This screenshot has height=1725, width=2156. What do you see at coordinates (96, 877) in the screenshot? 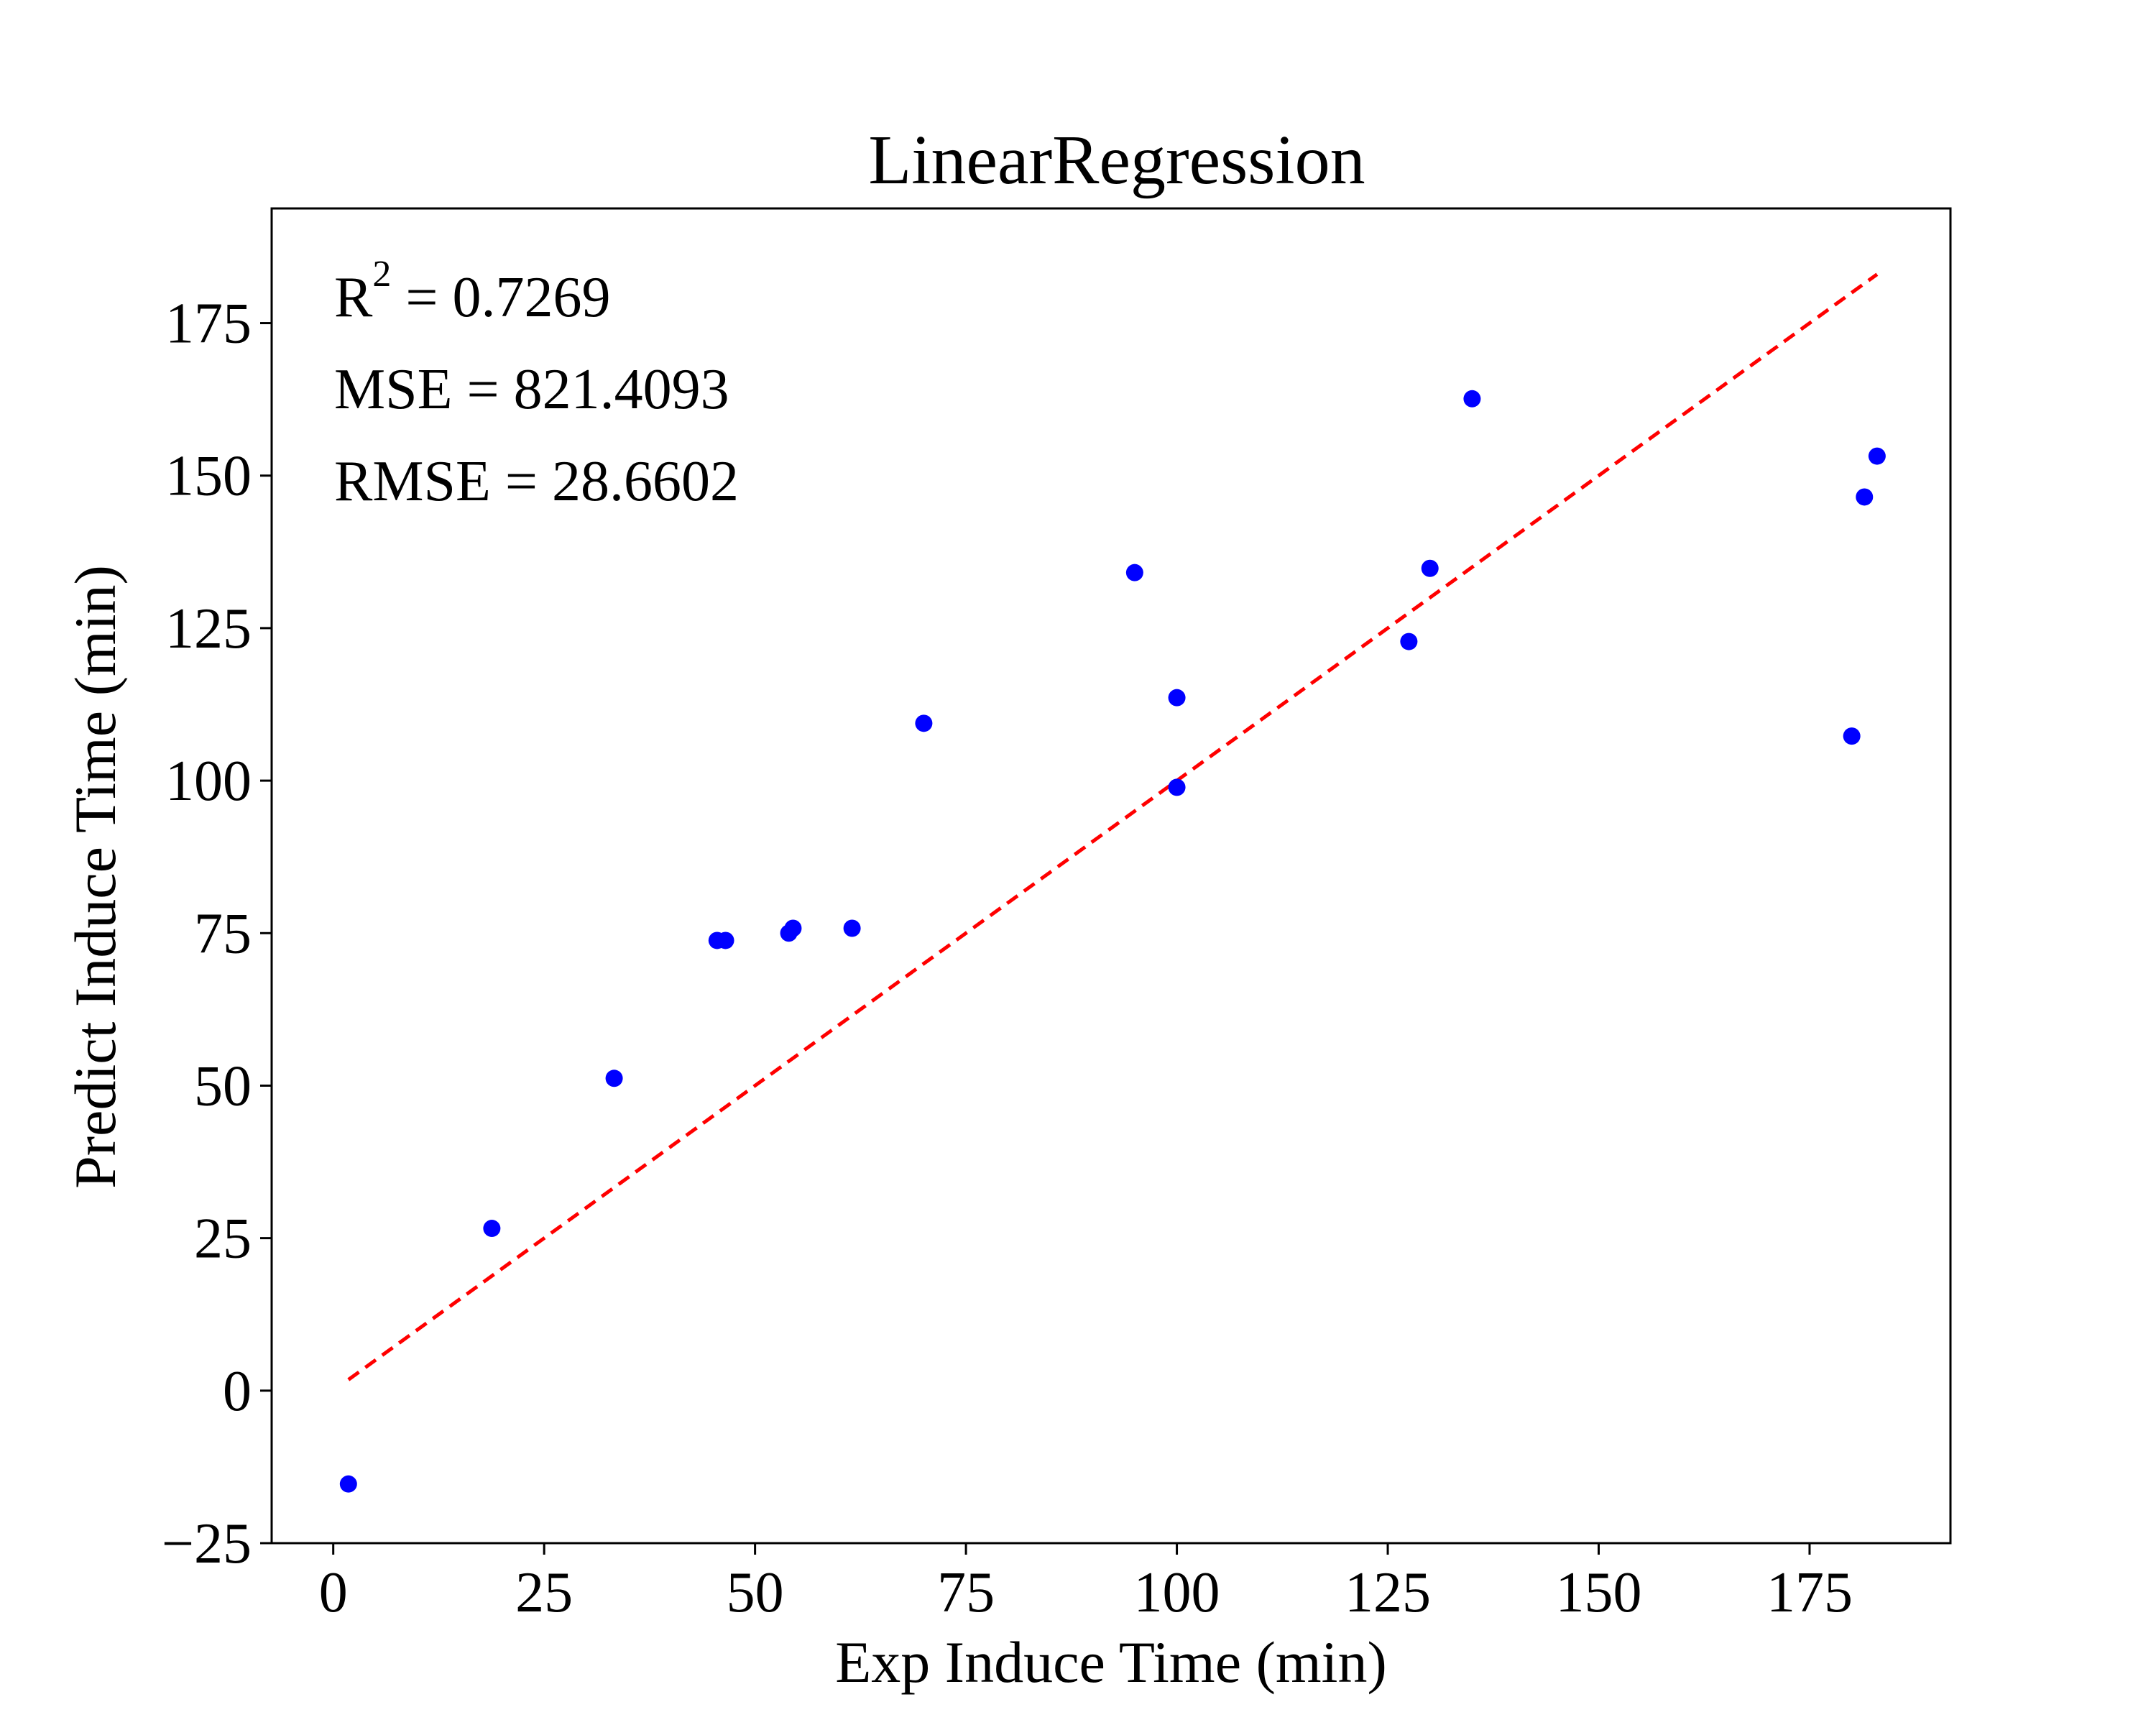
I see `y-axis-label: Predict Induce Time (min)` at bounding box center [96, 877].